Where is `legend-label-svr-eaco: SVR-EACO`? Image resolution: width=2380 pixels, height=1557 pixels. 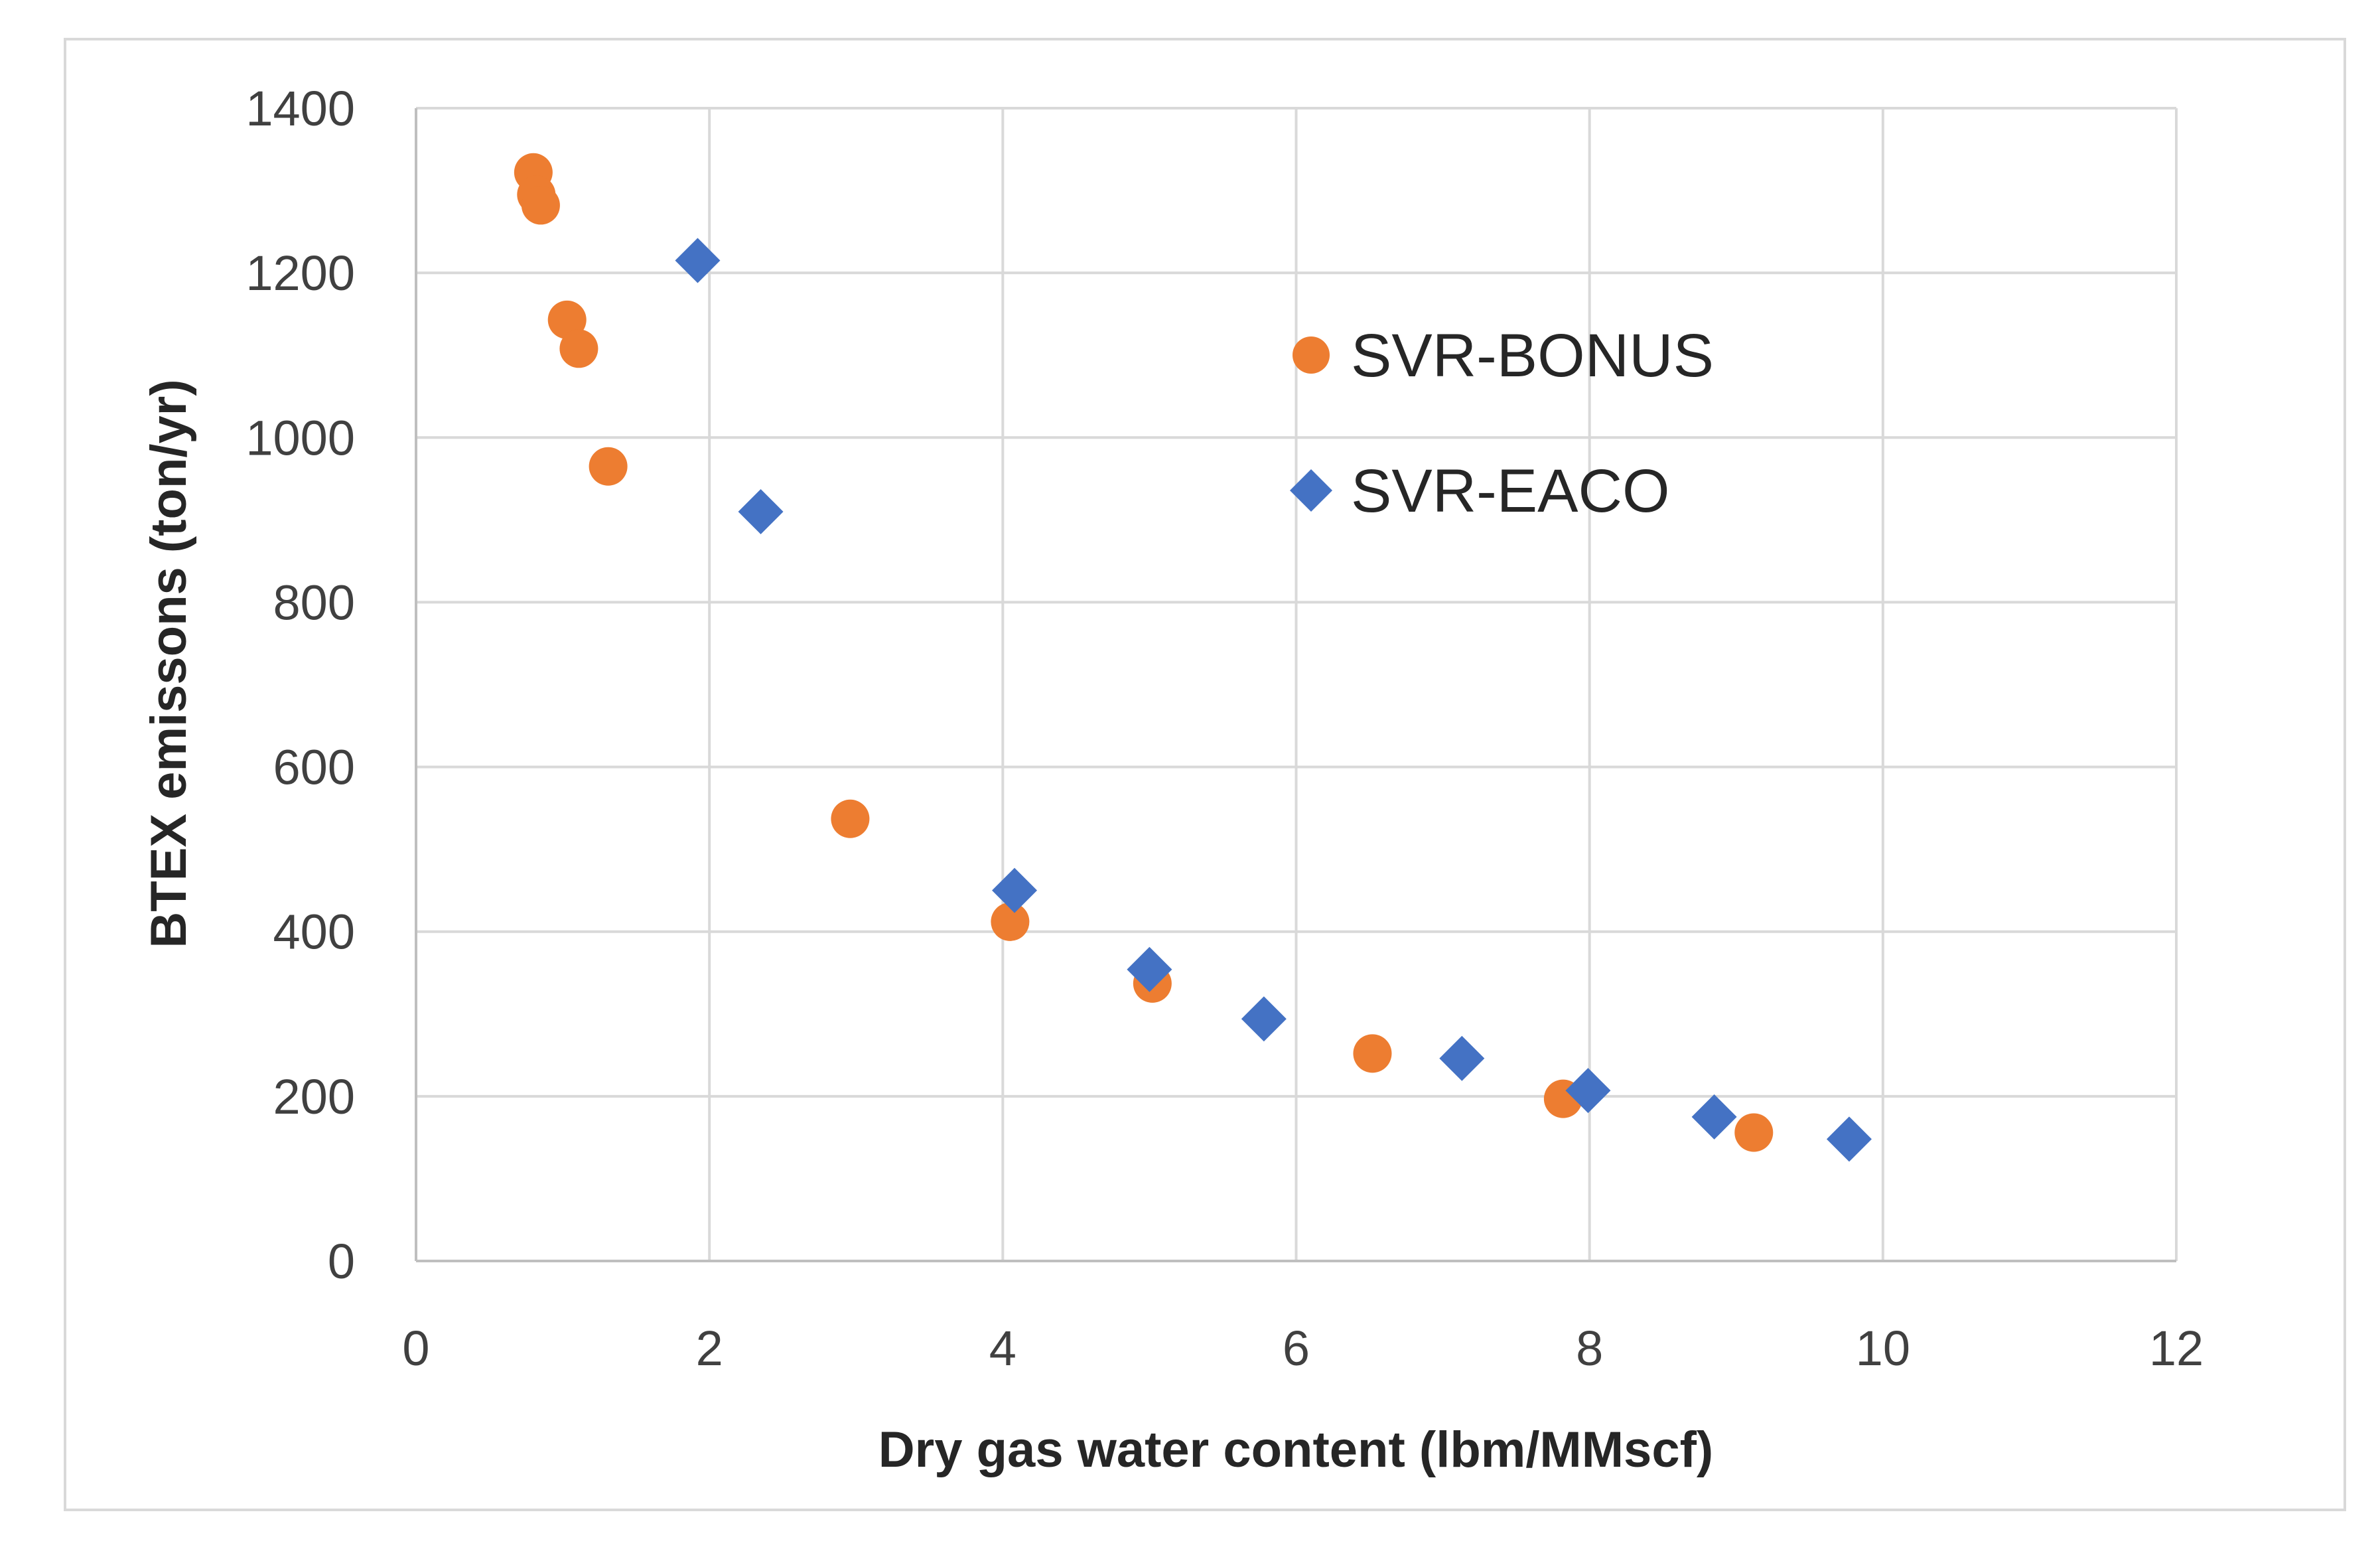 legend-label-svr-eaco: SVR-EACO is located at coordinates (1510, 491).